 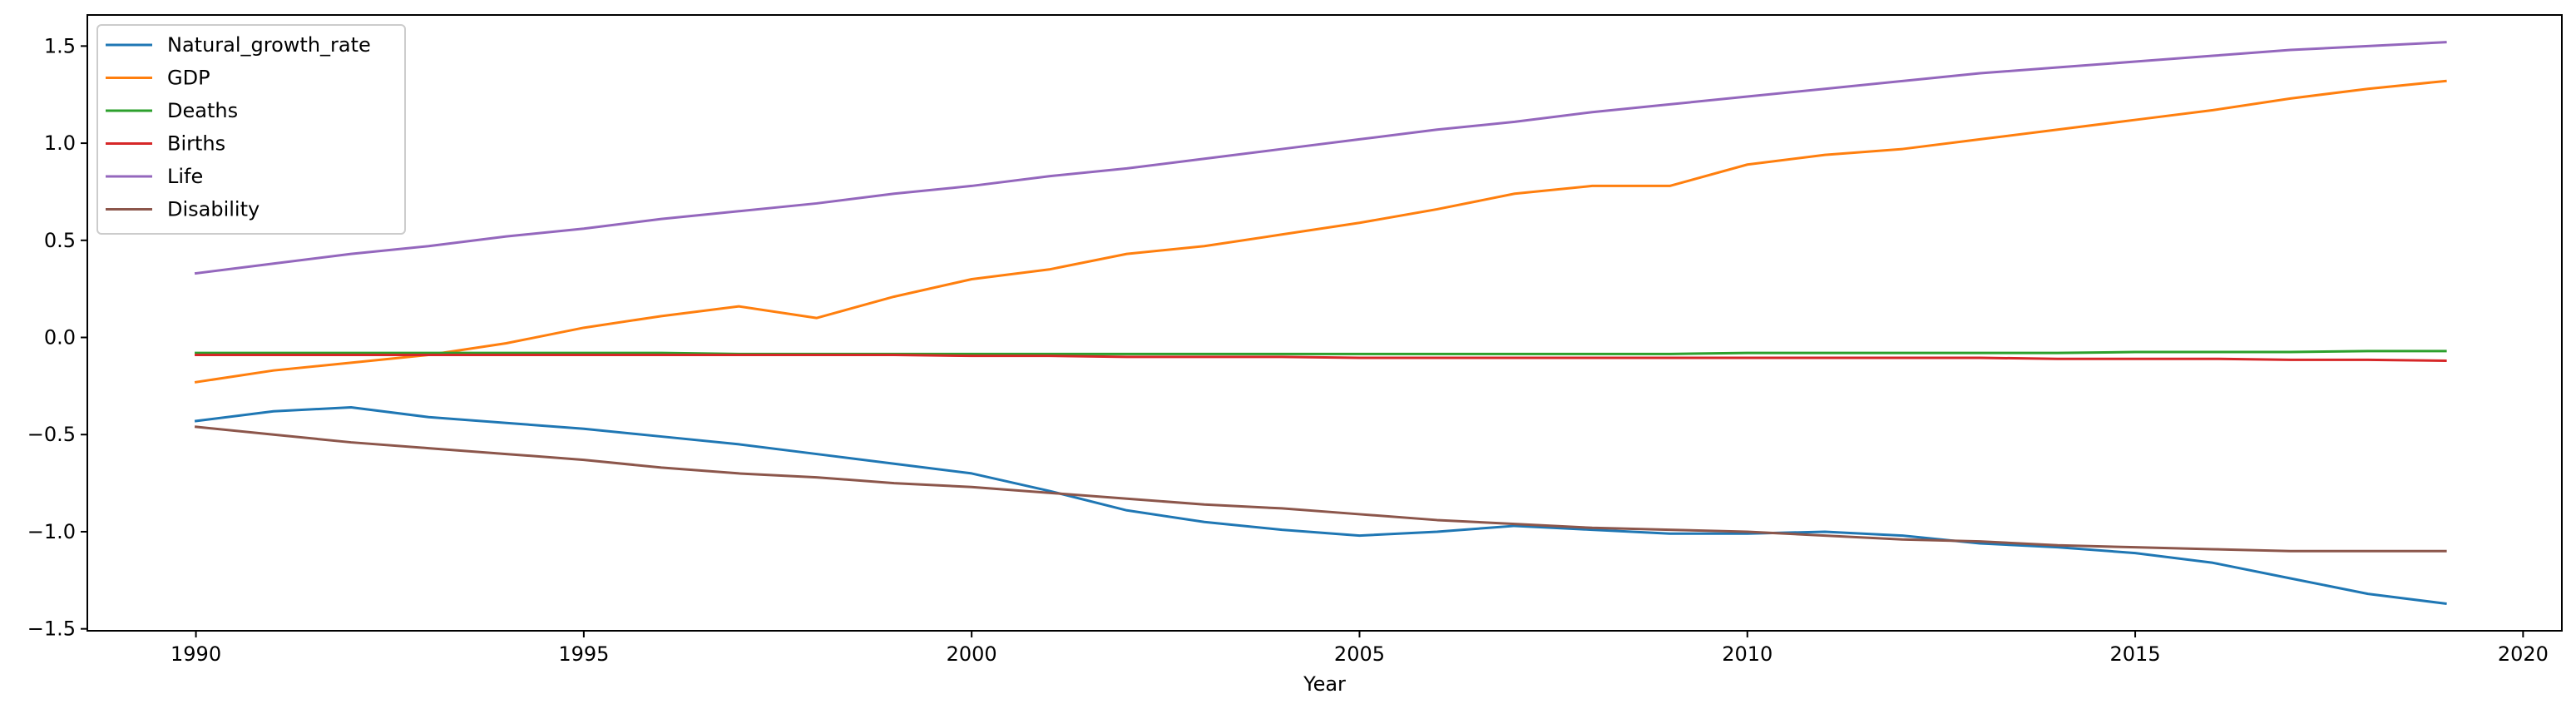 I want to click on x-tick-label: 2015, so click(x=2135, y=654).